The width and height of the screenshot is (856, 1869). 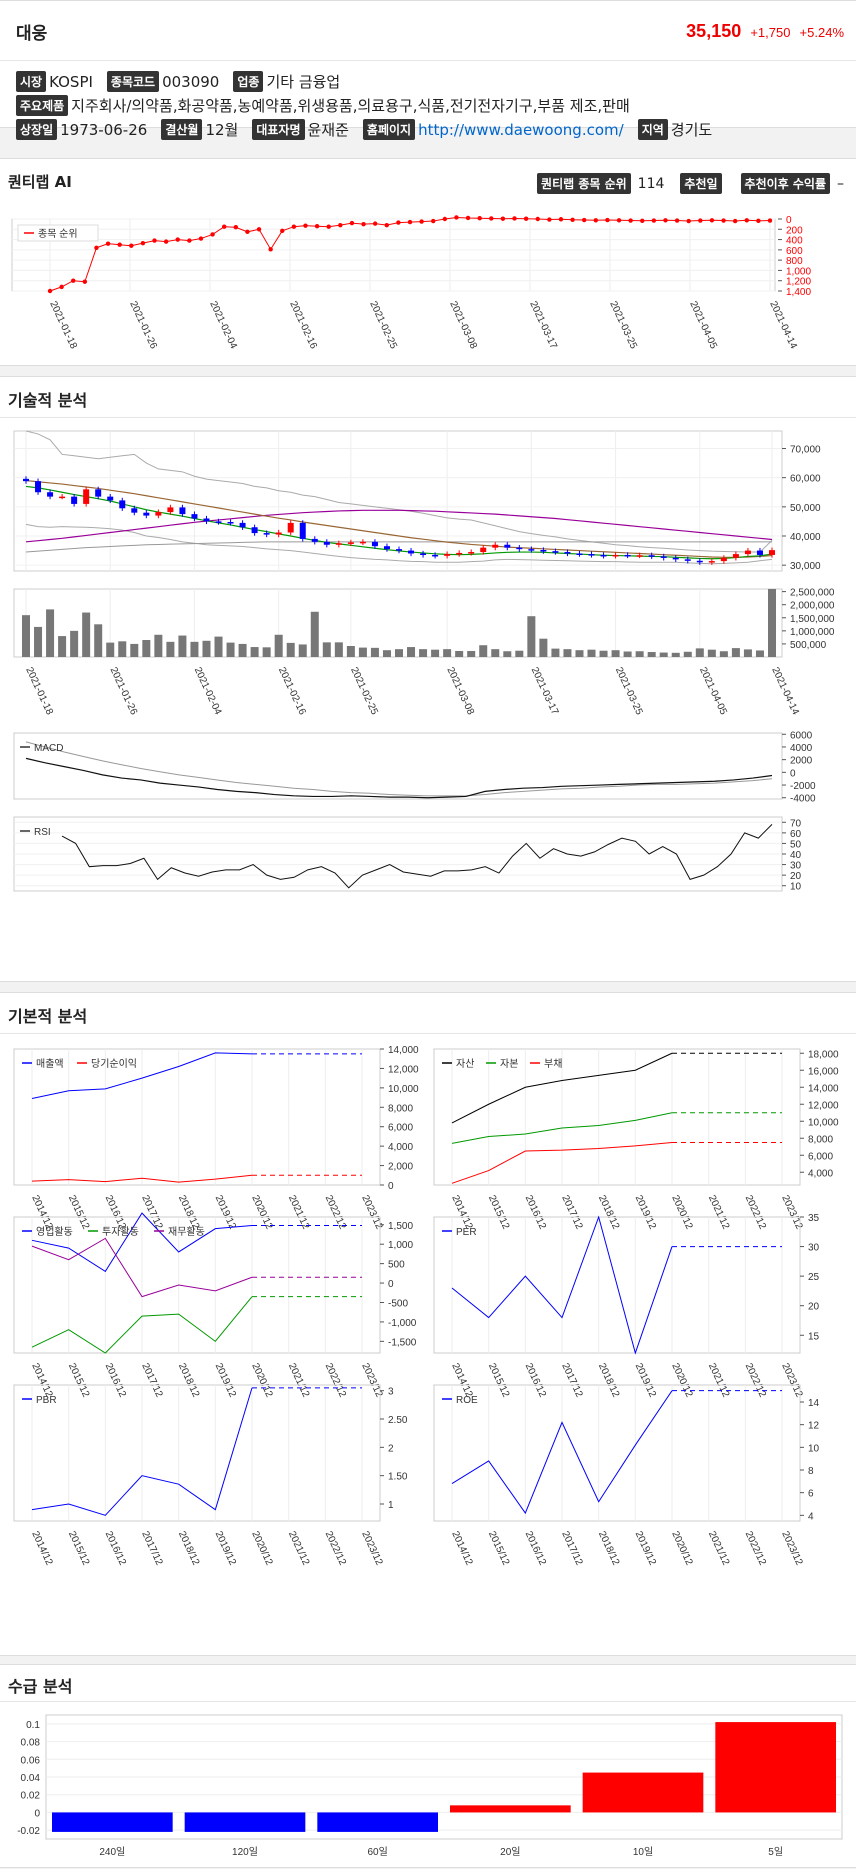 What do you see at coordinates (400, 1147) in the screenshot?
I see `fin1-ytick-label: 4,000` at bounding box center [400, 1147].